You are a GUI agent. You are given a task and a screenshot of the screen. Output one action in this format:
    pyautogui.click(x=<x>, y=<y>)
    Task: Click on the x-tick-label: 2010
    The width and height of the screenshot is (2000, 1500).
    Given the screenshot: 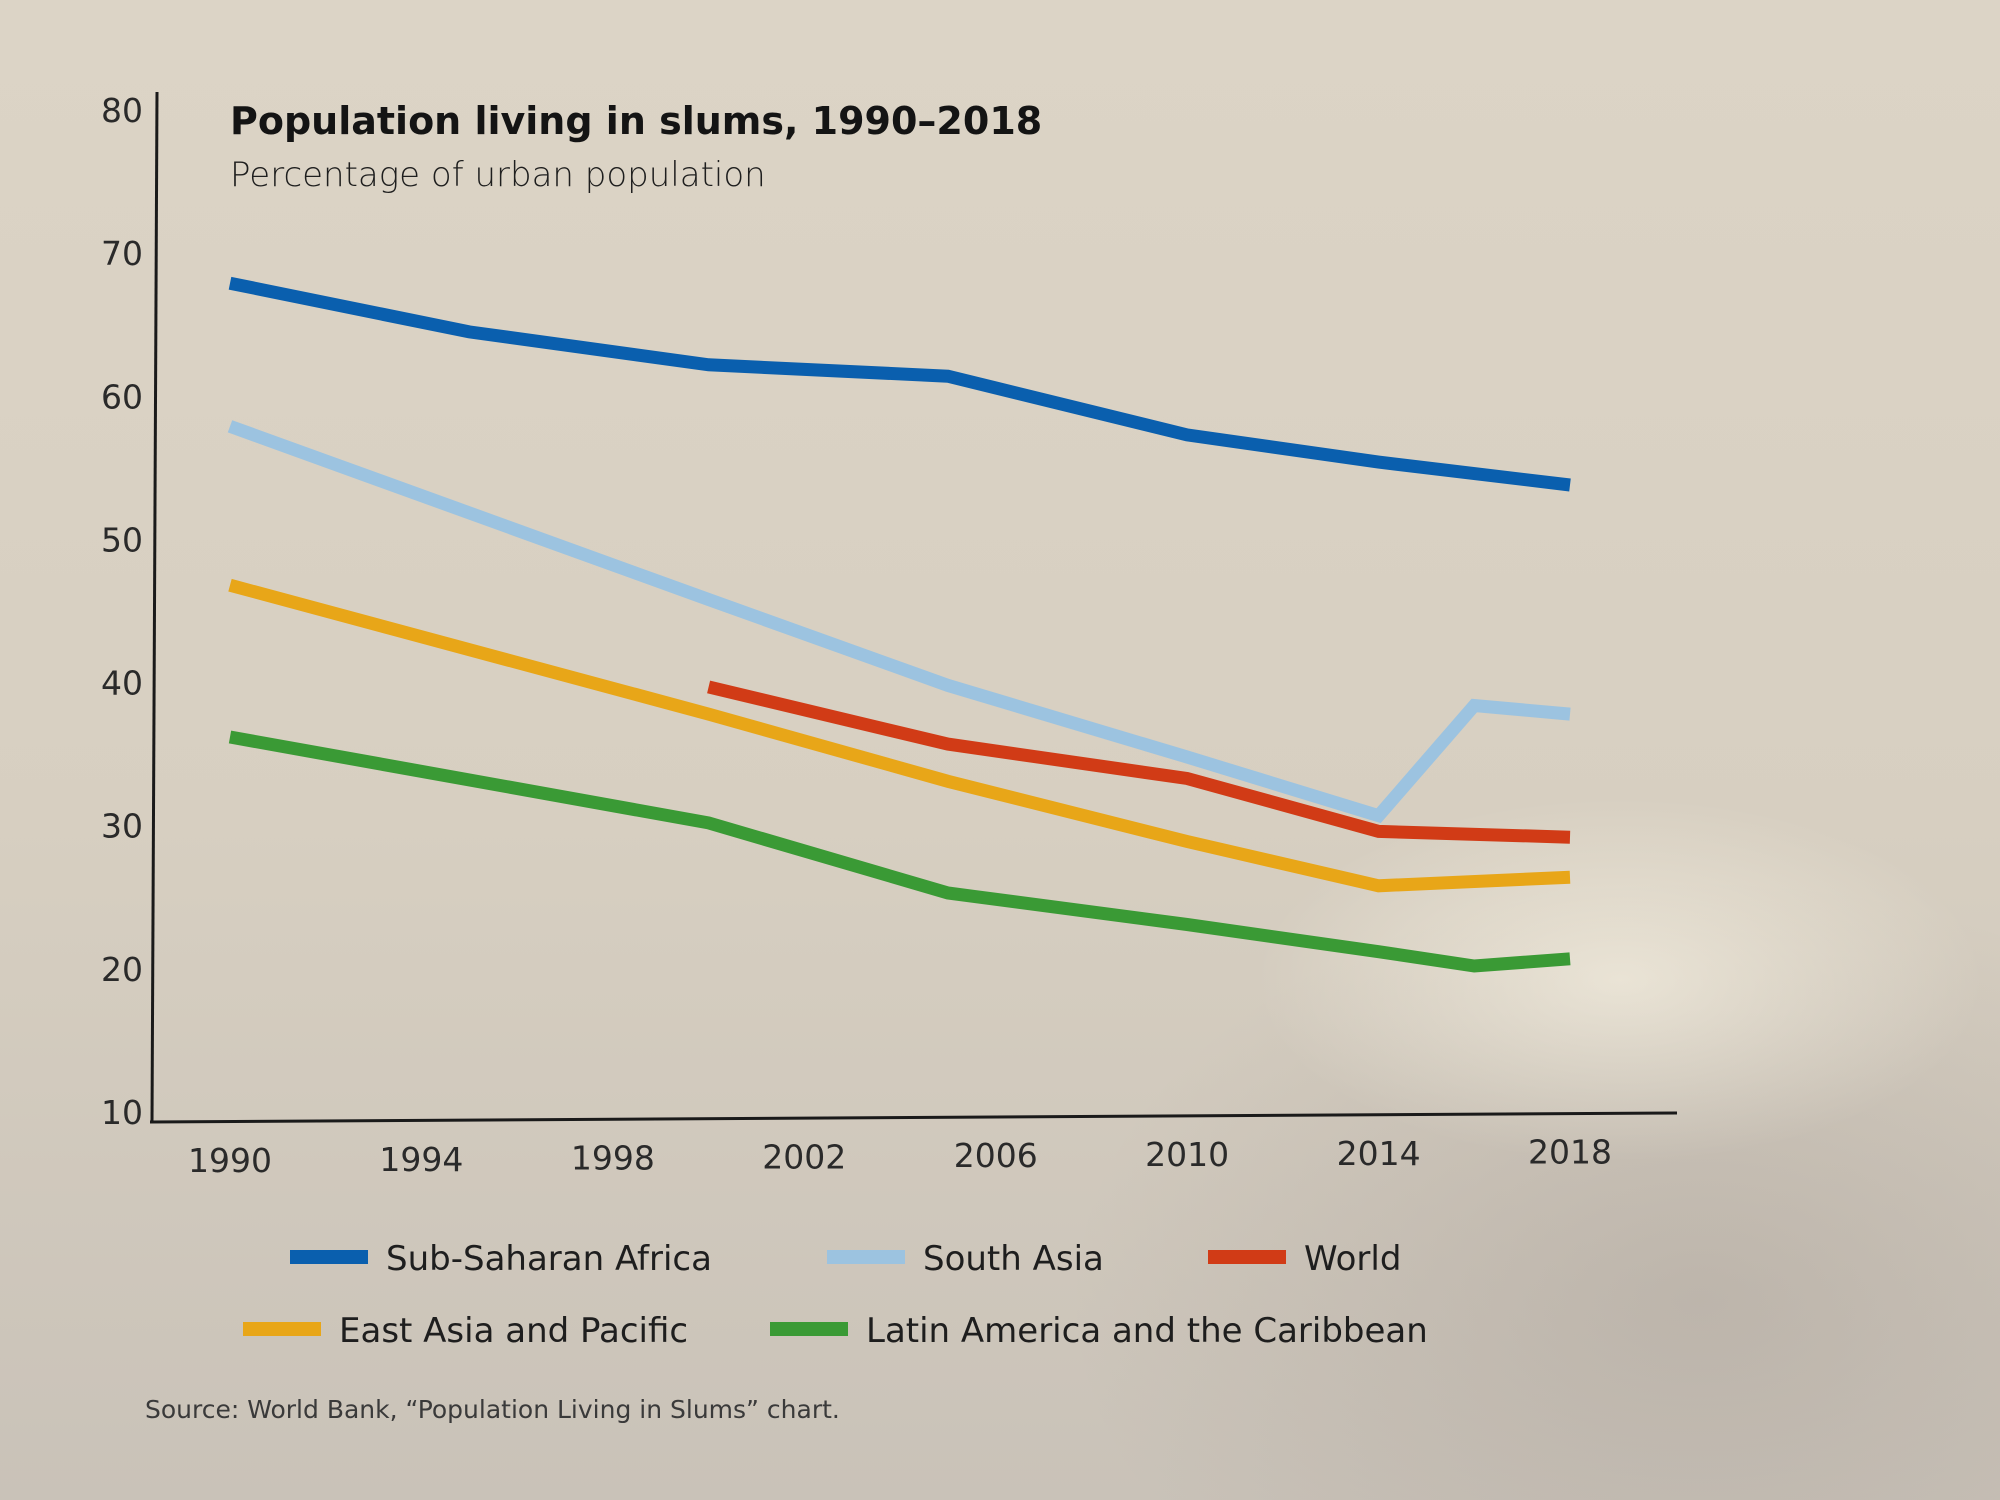 What is the action you would take?
    pyautogui.click(x=1187, y=1154)
    